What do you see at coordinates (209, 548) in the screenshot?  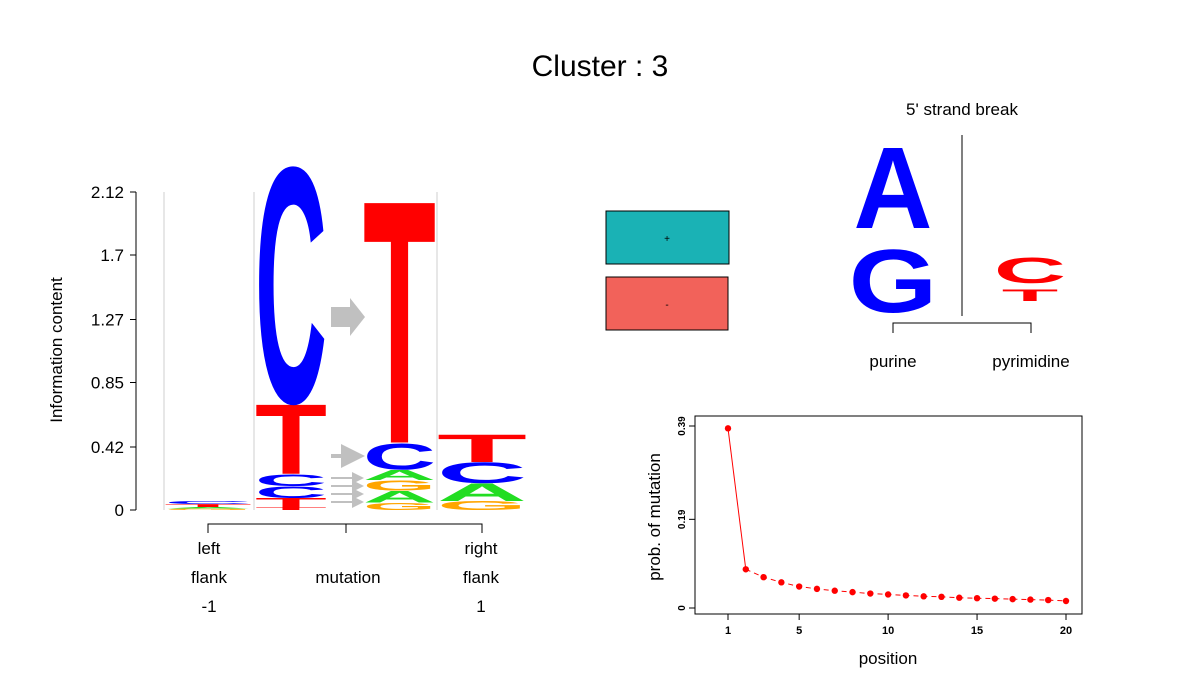 I see `left-flank-label: left` at bounding box center [209, 548].